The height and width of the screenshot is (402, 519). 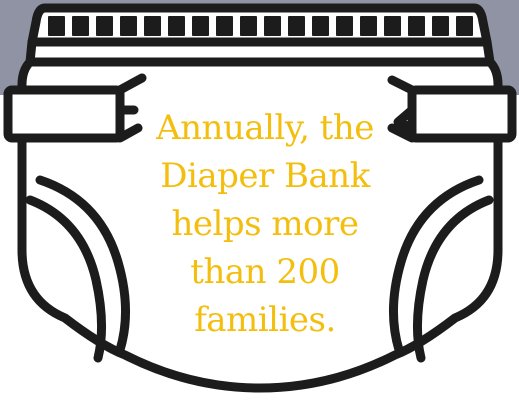 I want to click on message-line-4: than 200, so click(x=265, y=272).